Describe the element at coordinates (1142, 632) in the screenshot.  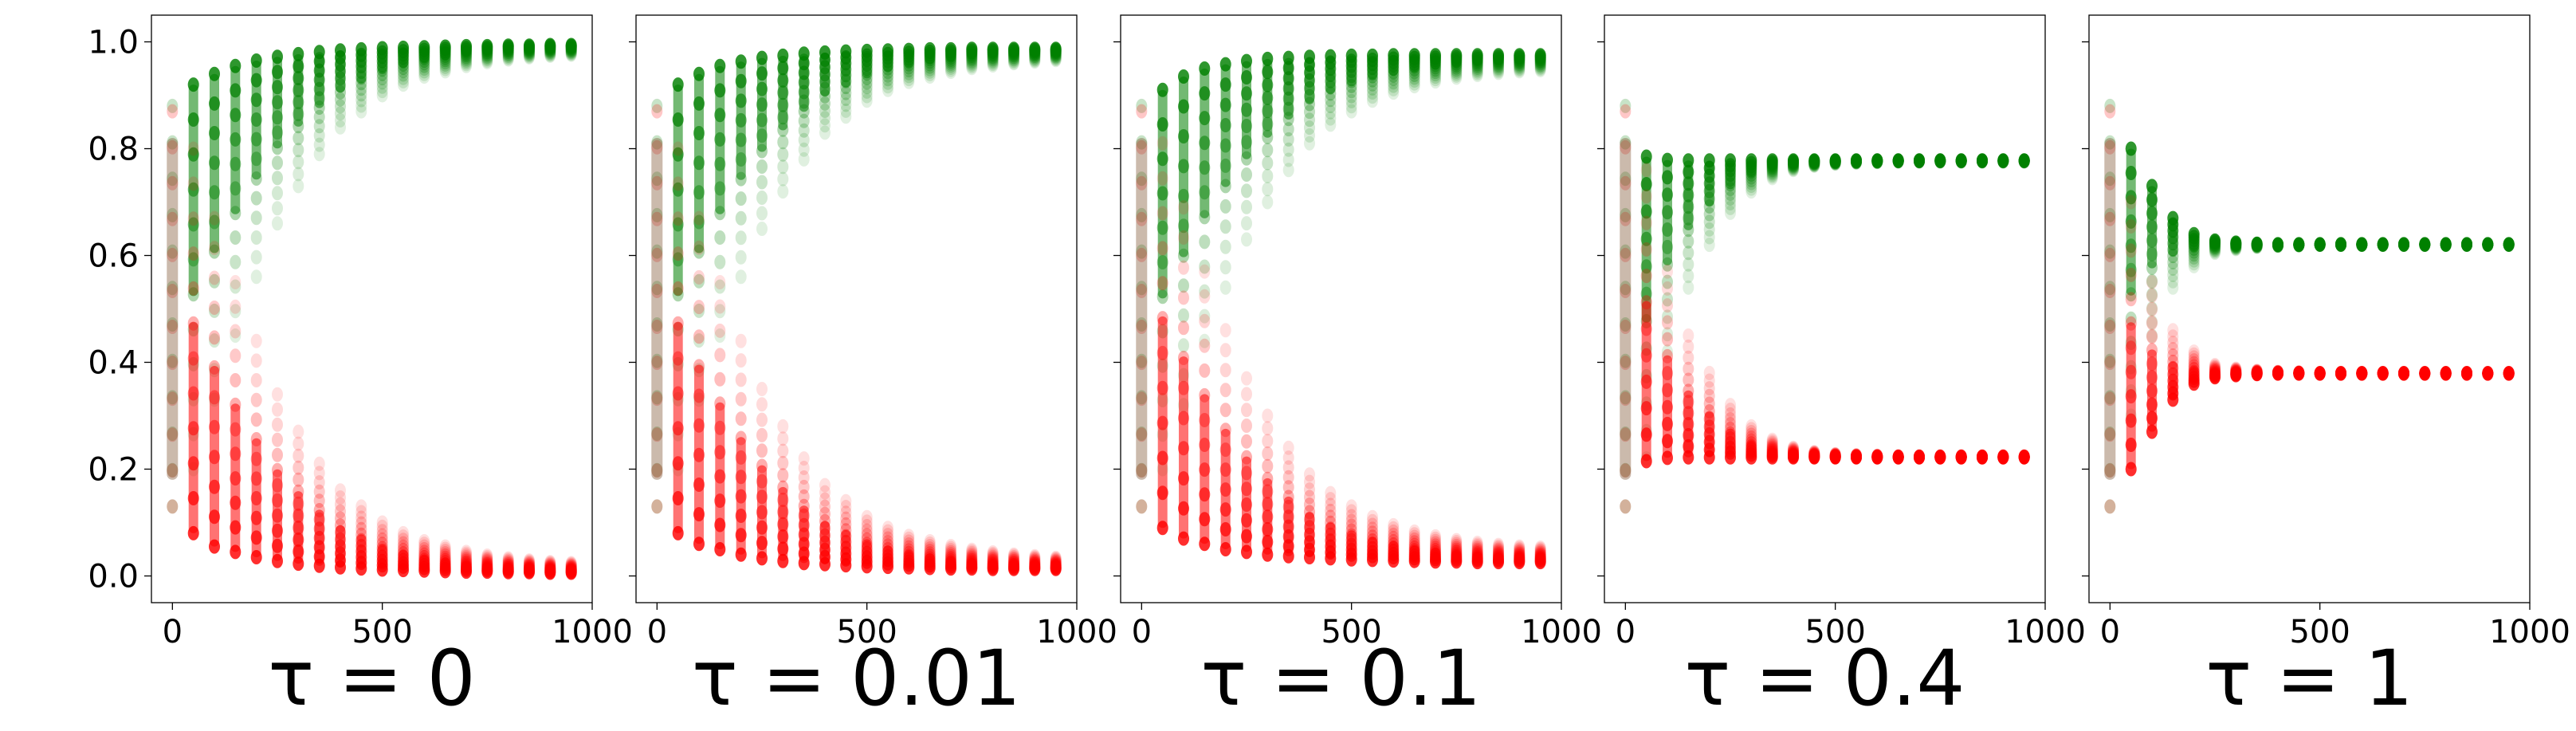
I see `x-tick-label: 0` at that location.